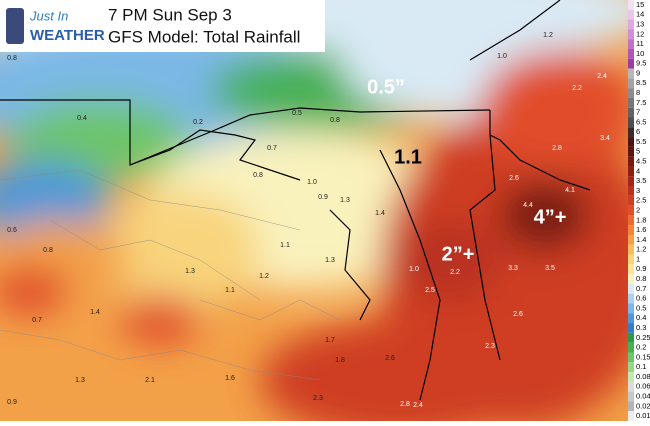  What do you see at coordinates (204, 36) in the screenshot?
I see `map-title: GFS Model: Total Rainfall` at bounding box center [204, 36].